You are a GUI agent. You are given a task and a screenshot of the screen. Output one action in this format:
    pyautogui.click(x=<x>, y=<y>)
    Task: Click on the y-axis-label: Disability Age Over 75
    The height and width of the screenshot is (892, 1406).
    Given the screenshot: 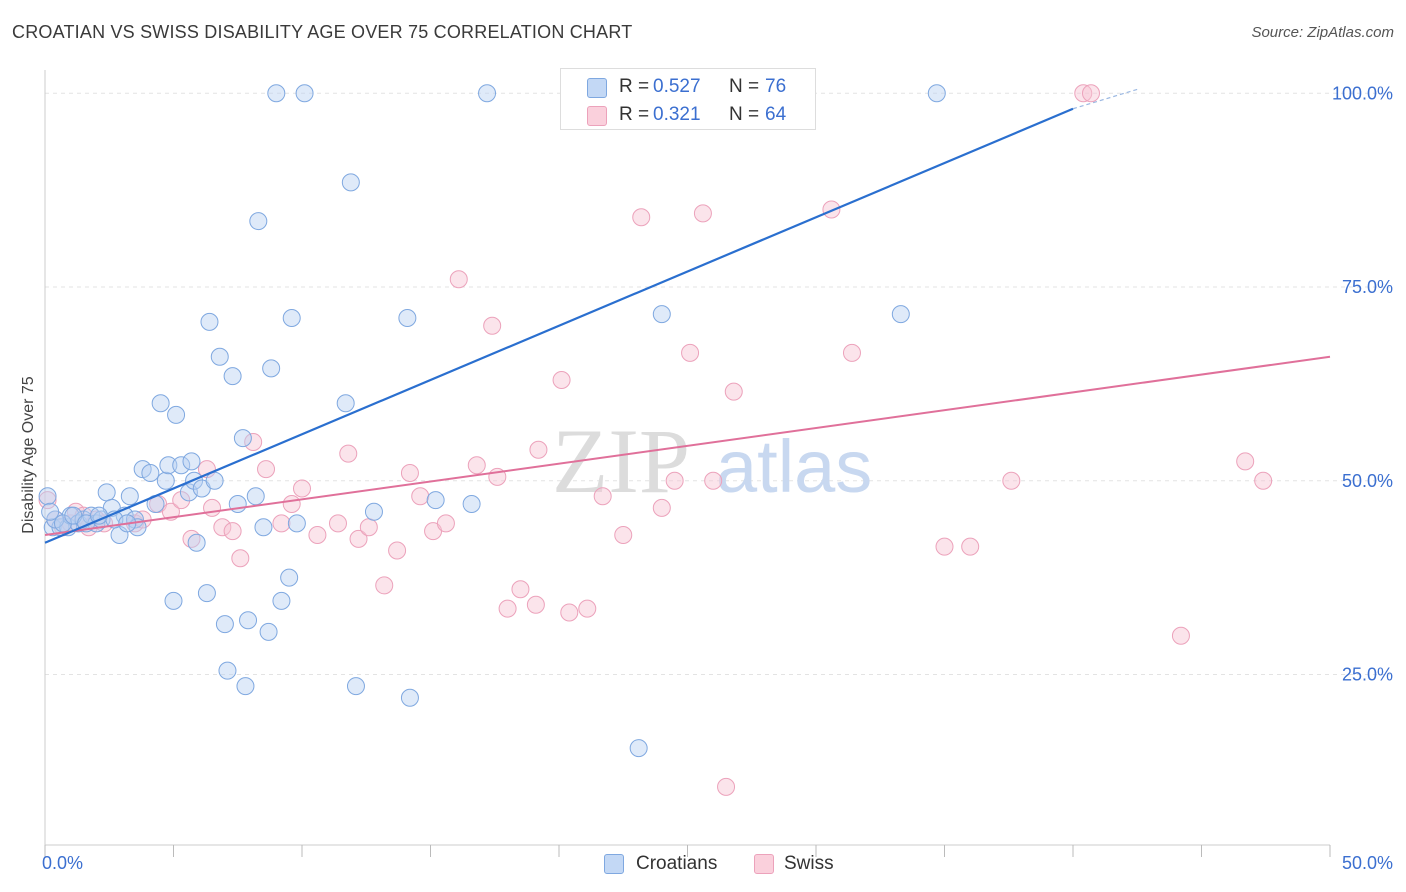 What is the action you would take?
    pyautogui.click(x=28, y=455)
    